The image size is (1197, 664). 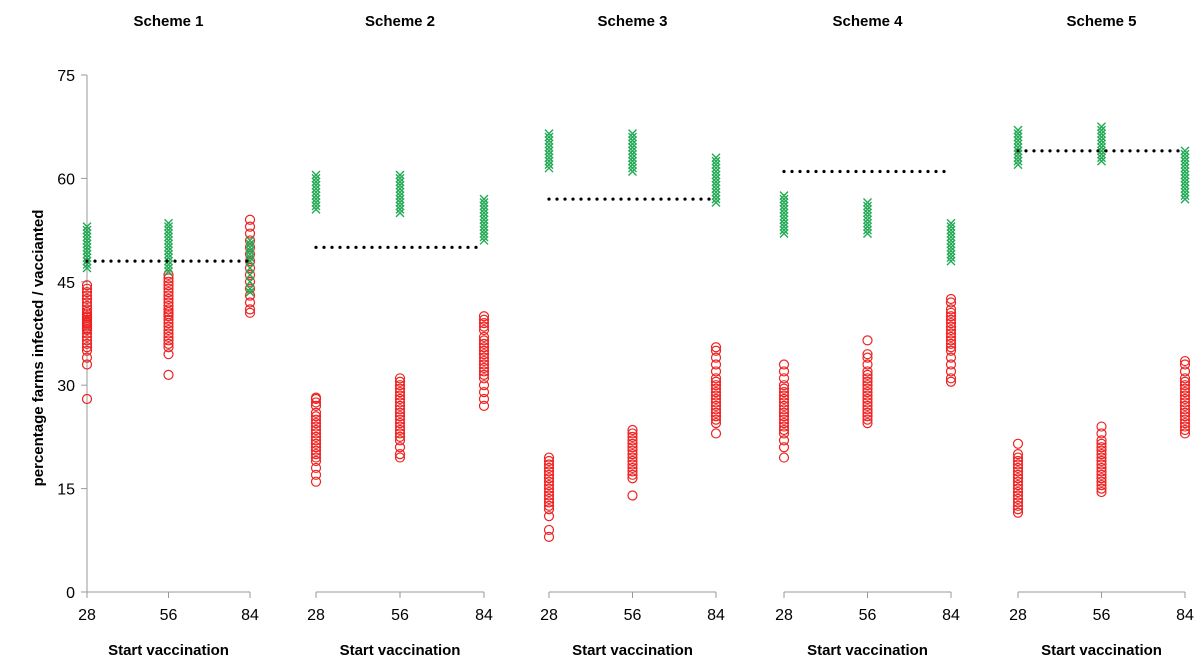 What do you see at coordinates (168, 21) in the screenshot?
I see `panel-title: Scheme 1` at bounding box center [168, 21].